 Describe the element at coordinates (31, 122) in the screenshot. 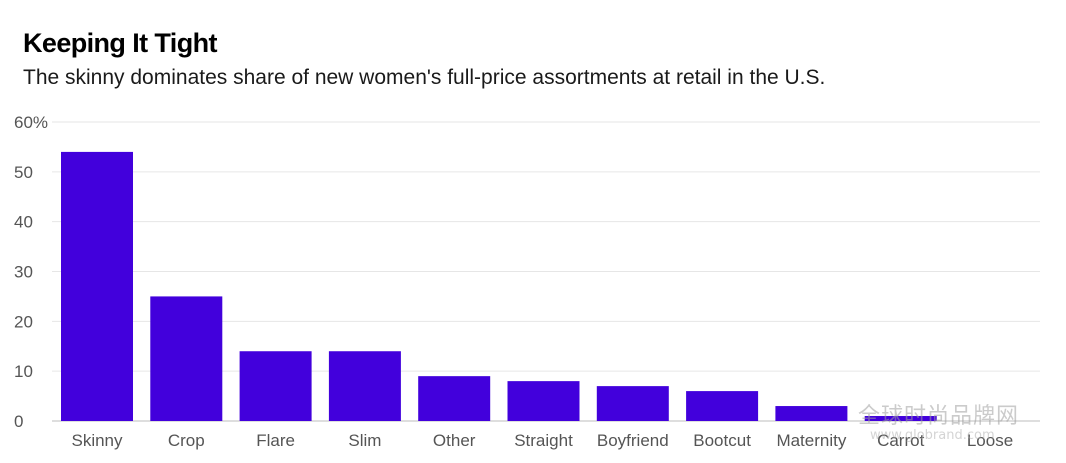

I see `y-tick-label: 60%` at that location.